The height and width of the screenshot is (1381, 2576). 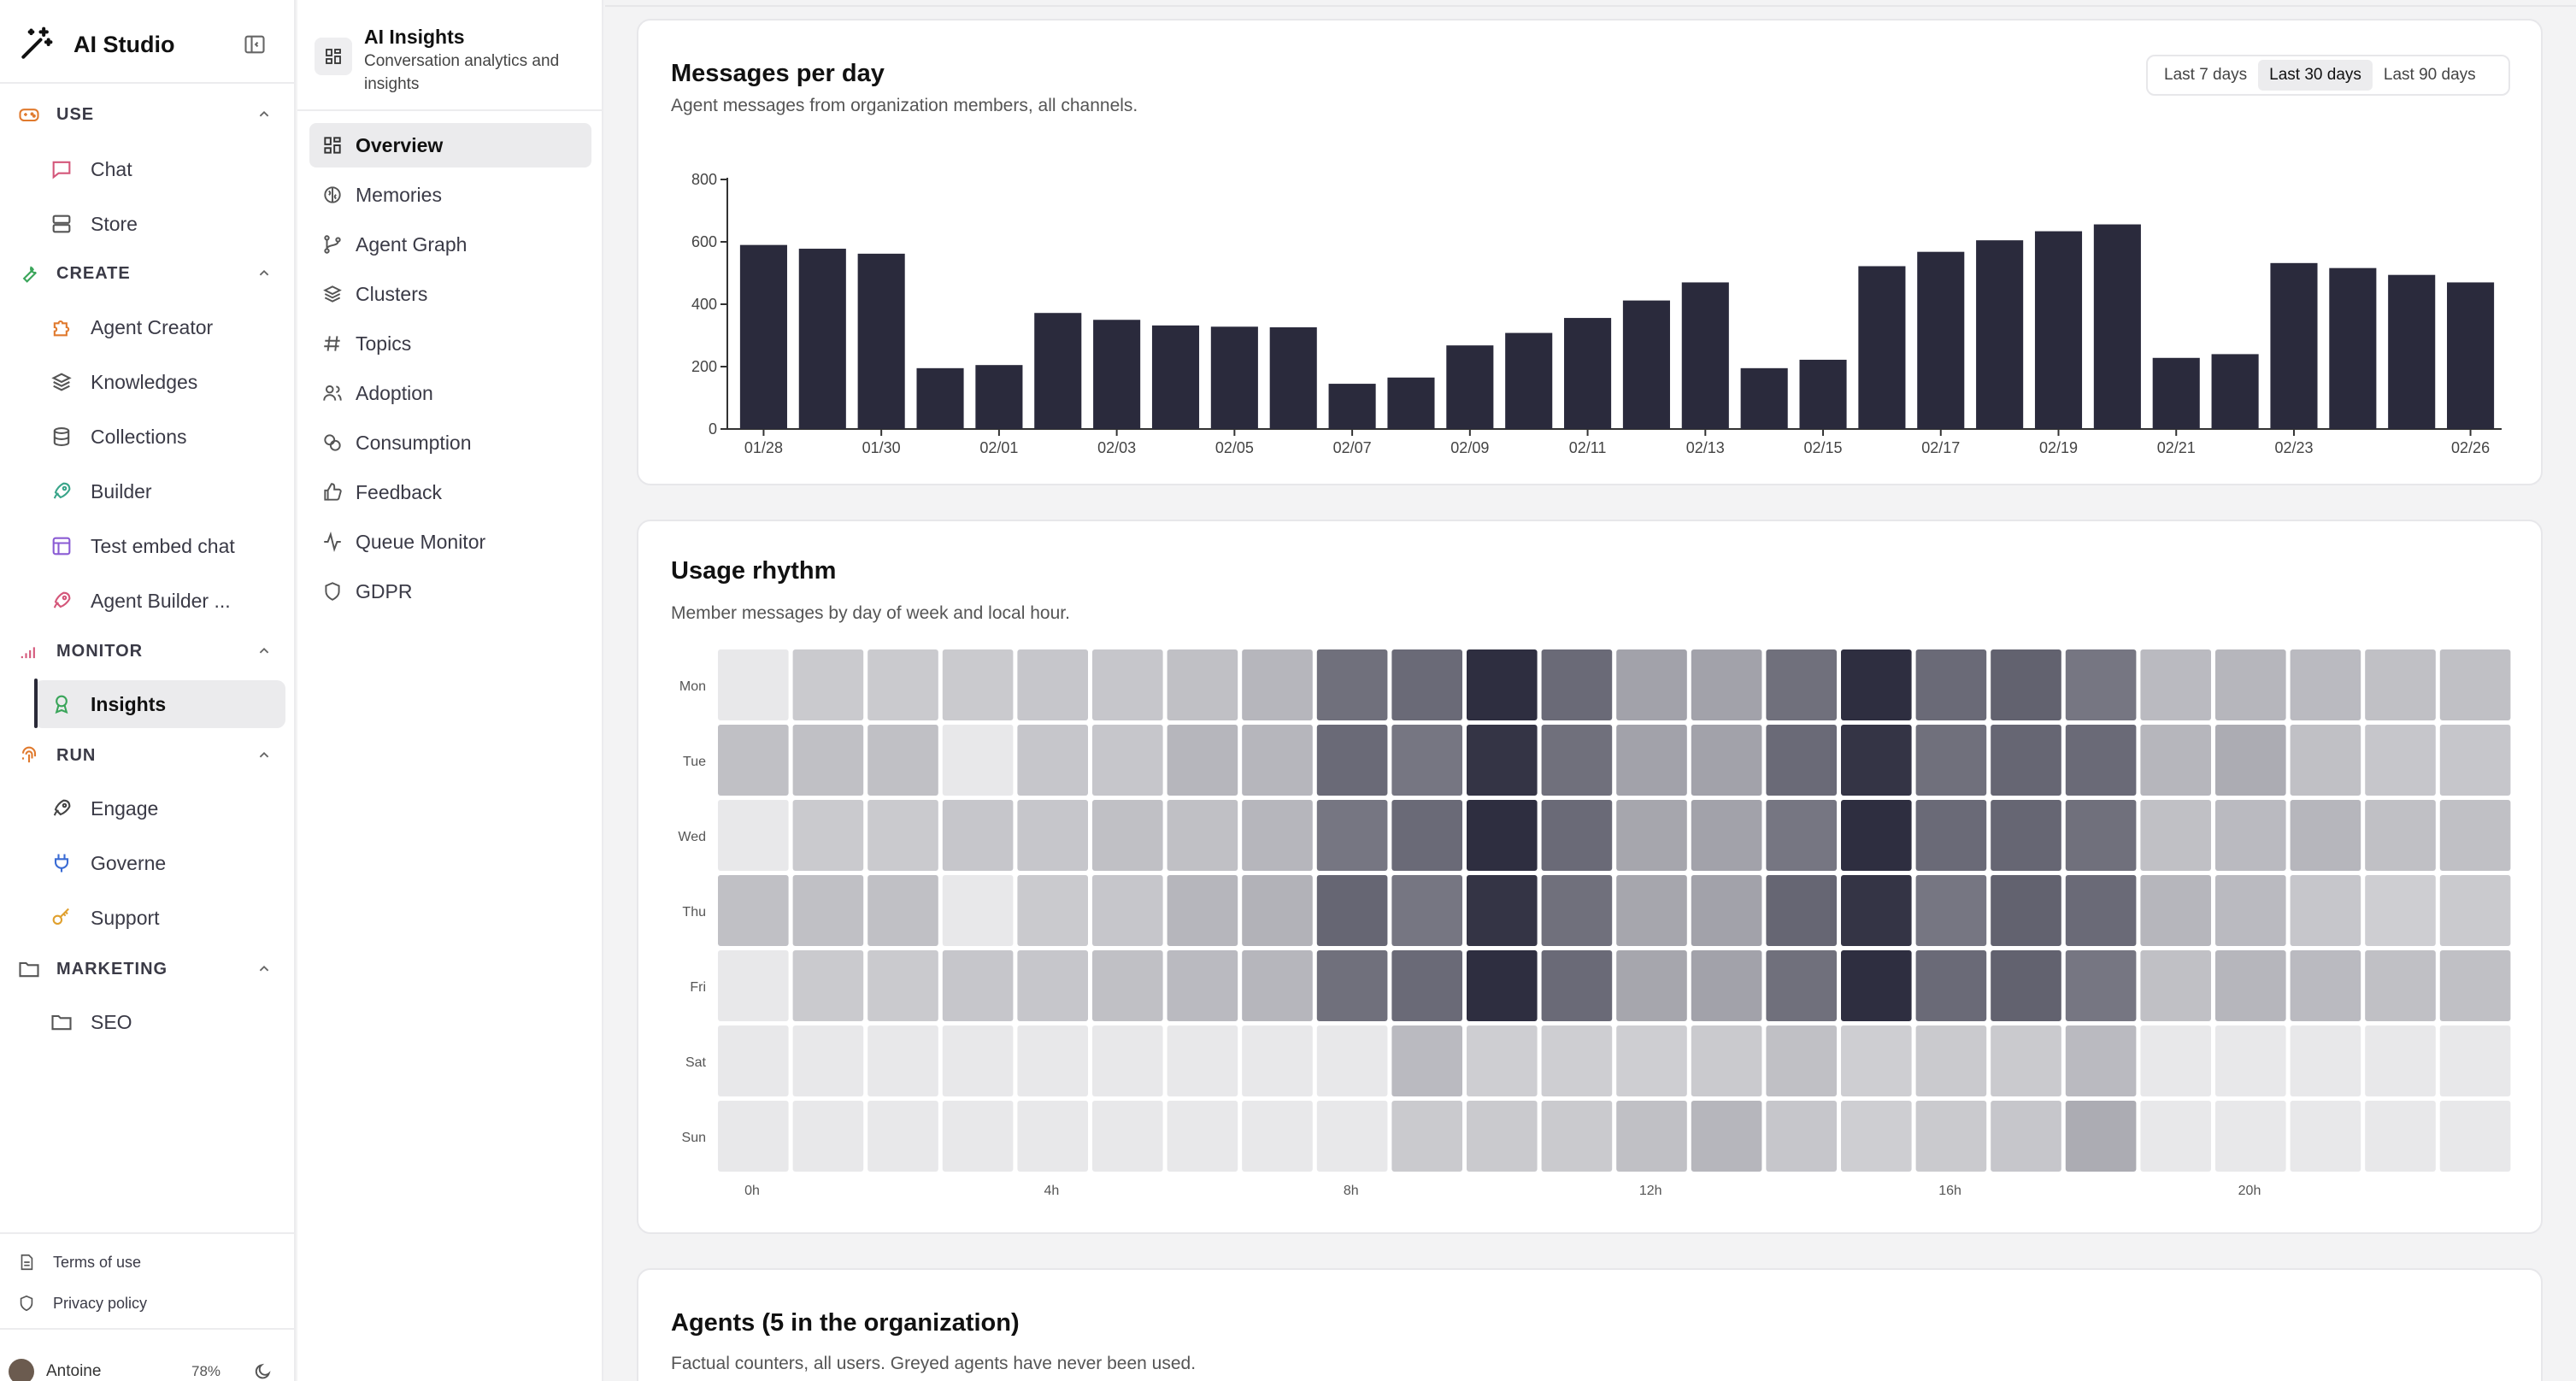 What do you see at coordinates (450, 492) in the screenshot?
I see `panel-item-feedback: Feedback` at bounding box center [450, 492].